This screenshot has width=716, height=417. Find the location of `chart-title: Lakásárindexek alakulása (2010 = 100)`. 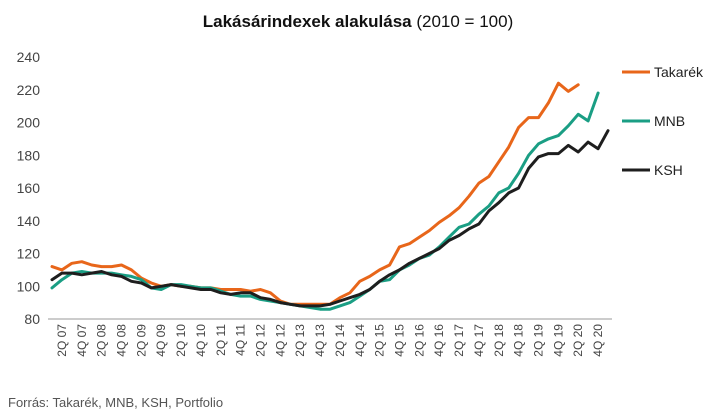

chart-title: Lakásárindexek alakulása (2010 = 100) is located at coordinates (358, 22).